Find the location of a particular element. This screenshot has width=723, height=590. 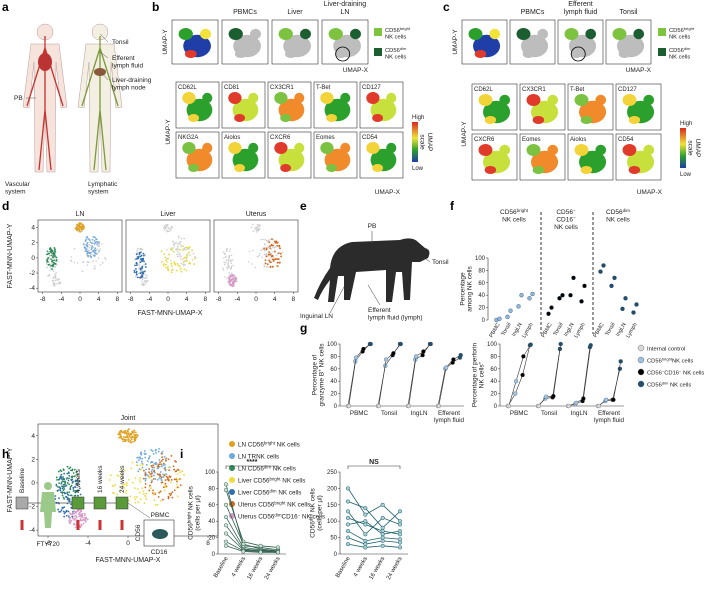

axis-label: UMAP-Y is located at coordinates (455, 42).